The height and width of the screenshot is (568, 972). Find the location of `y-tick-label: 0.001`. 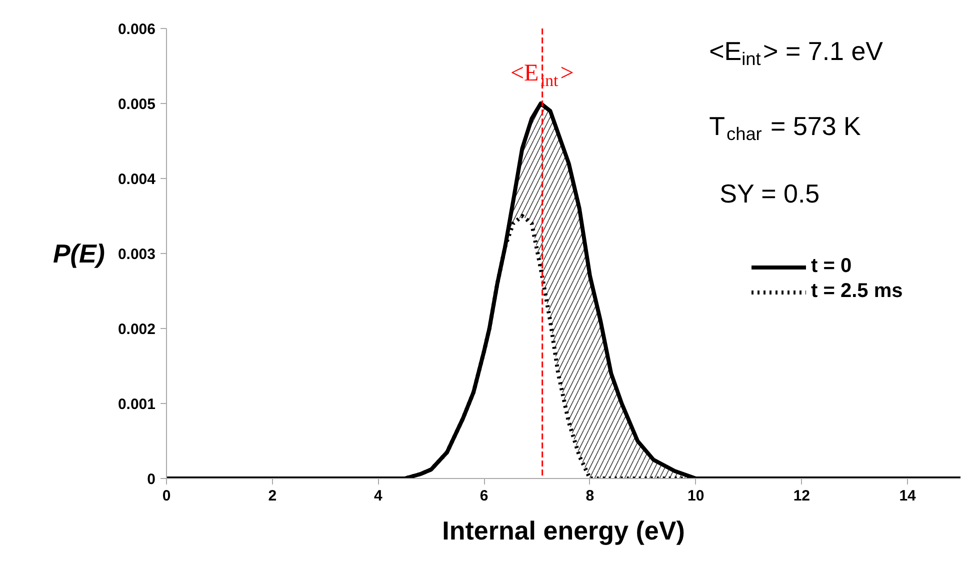

y-tick-label: 0.001 is located at coordinates (137, 404).